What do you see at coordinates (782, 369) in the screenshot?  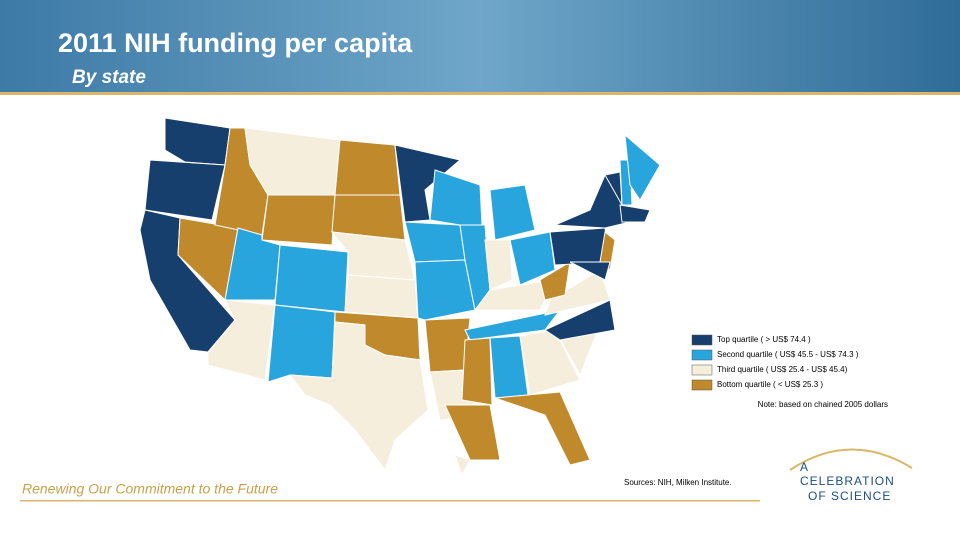 I see `legend-label: Third quartile ( US$ 25.4 - US$ 45.4)` at bounding box center [782, 369].